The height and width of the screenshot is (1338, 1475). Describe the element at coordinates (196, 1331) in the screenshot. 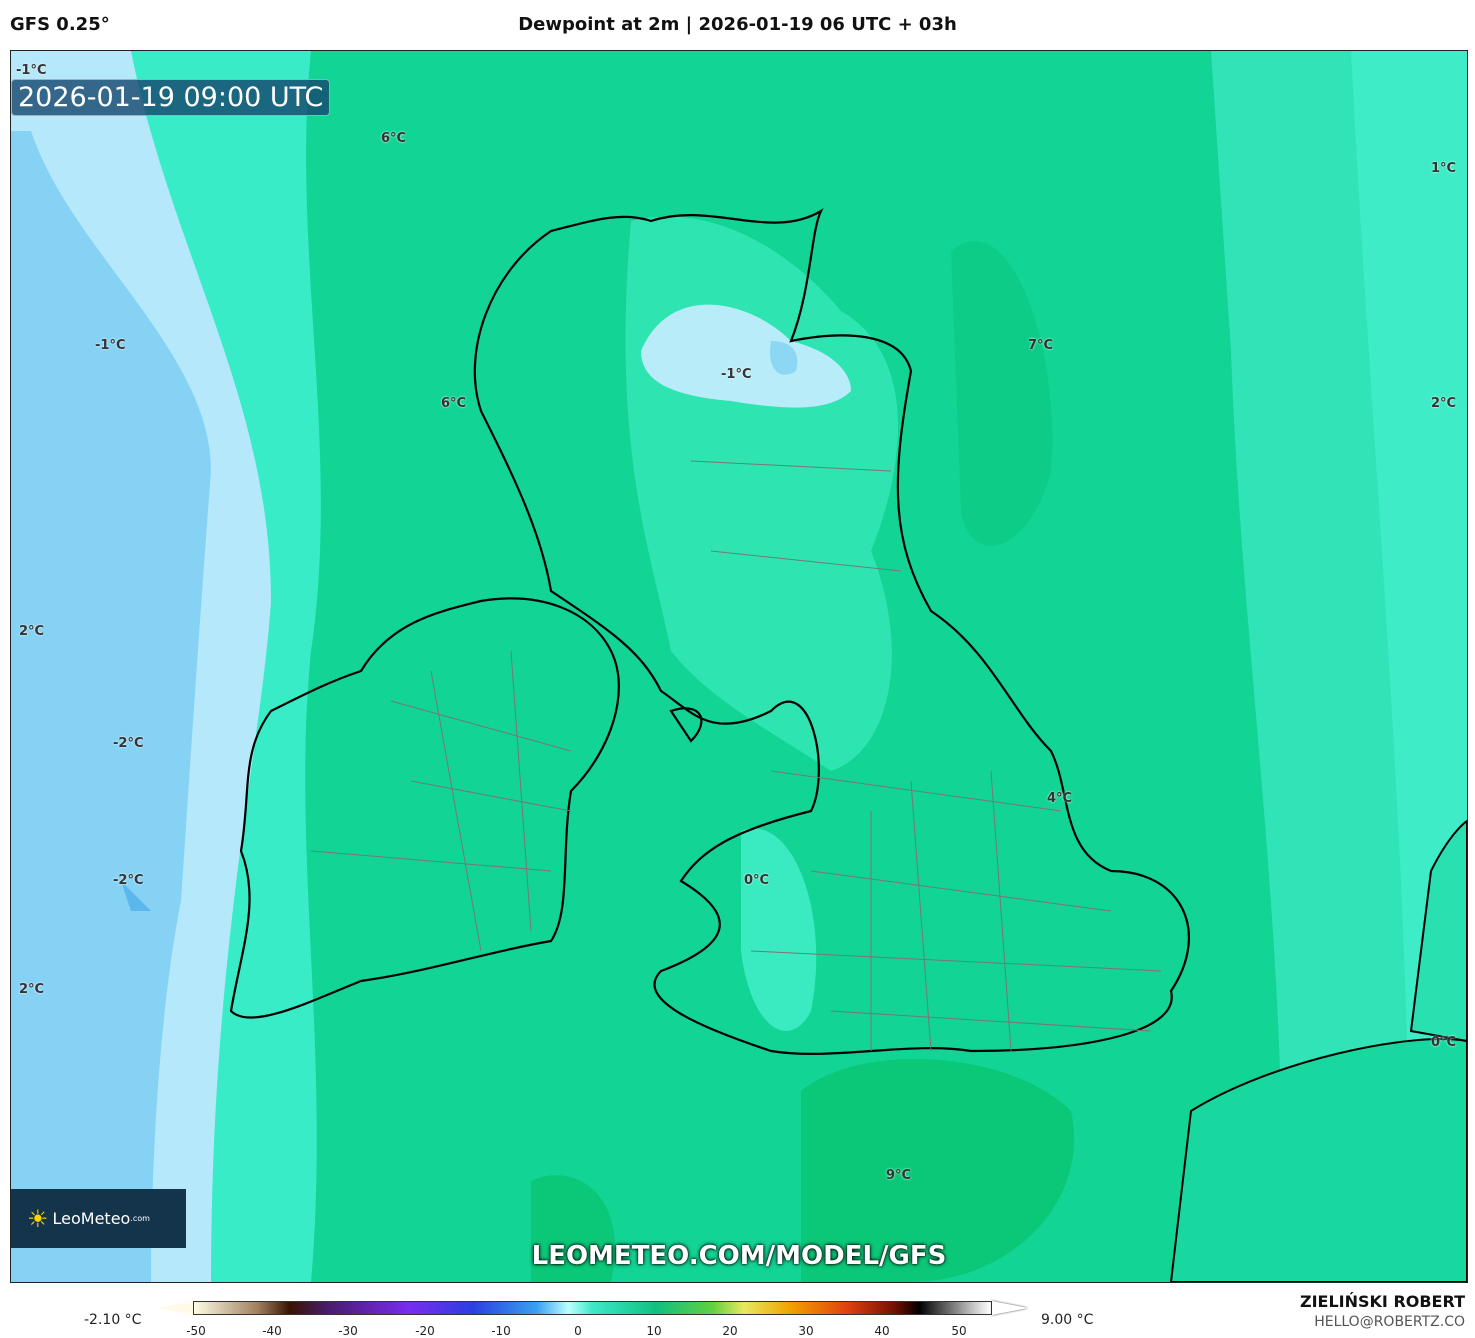

I see `colorbar-tick: -50` at that location.